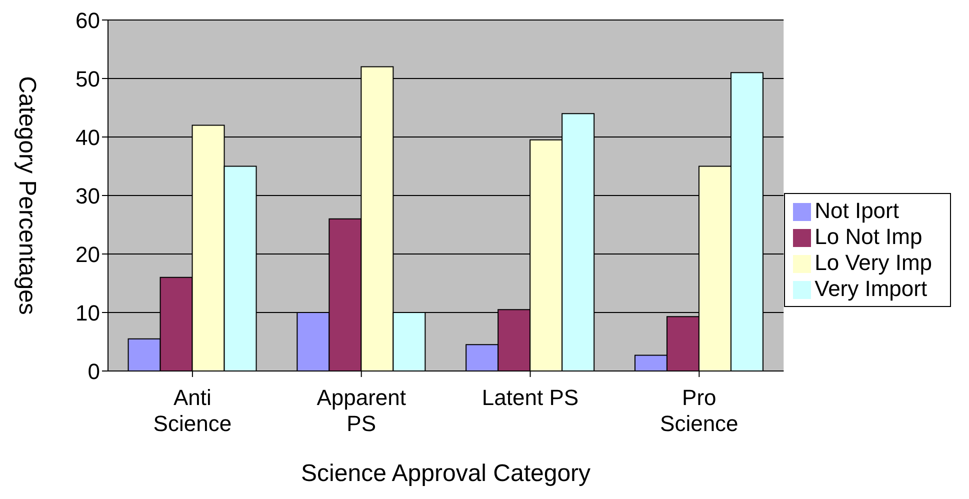 This screenshot has width=969, height=499. I want to click on y-tick-label: 40, so click(88, 137).